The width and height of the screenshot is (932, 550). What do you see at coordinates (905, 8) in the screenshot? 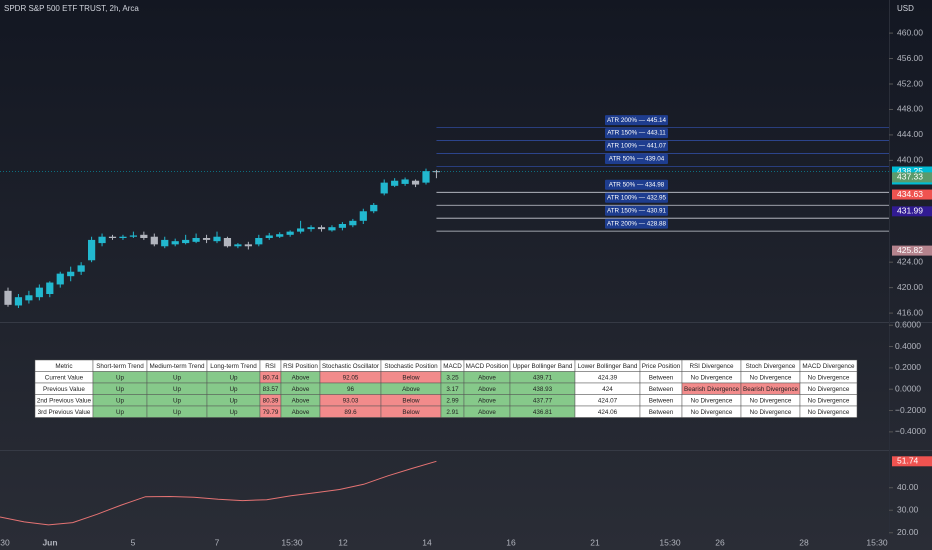
I see `currency: USD` at bounding box center [905, 8].